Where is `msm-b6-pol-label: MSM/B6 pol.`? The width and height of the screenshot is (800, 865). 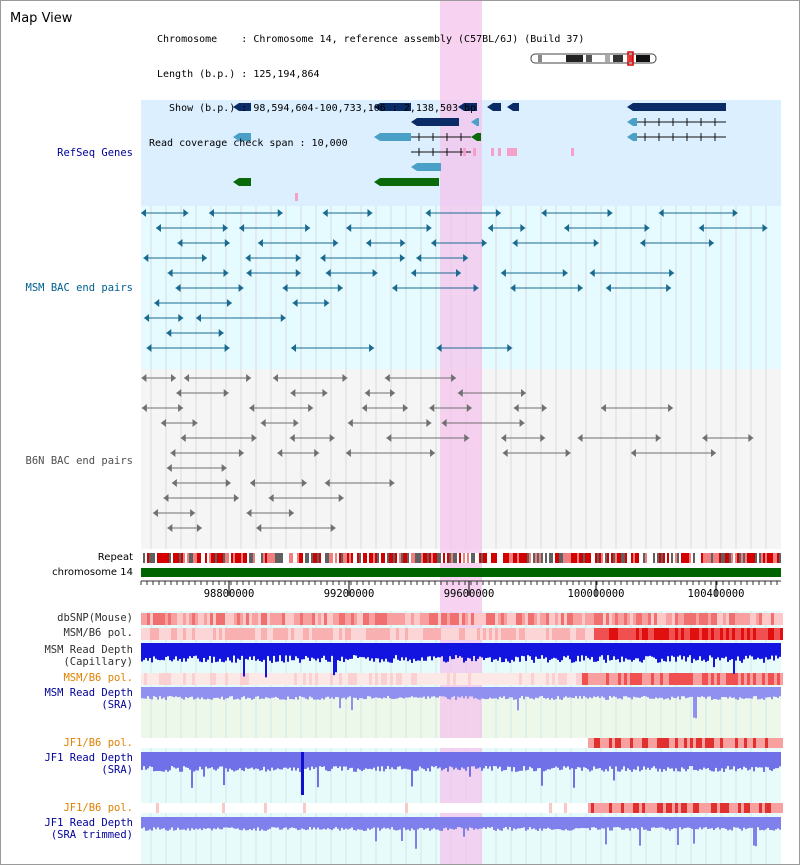 msm-b6-pol-label: MSM/B6 pol. is located at coordinates (98, 633).